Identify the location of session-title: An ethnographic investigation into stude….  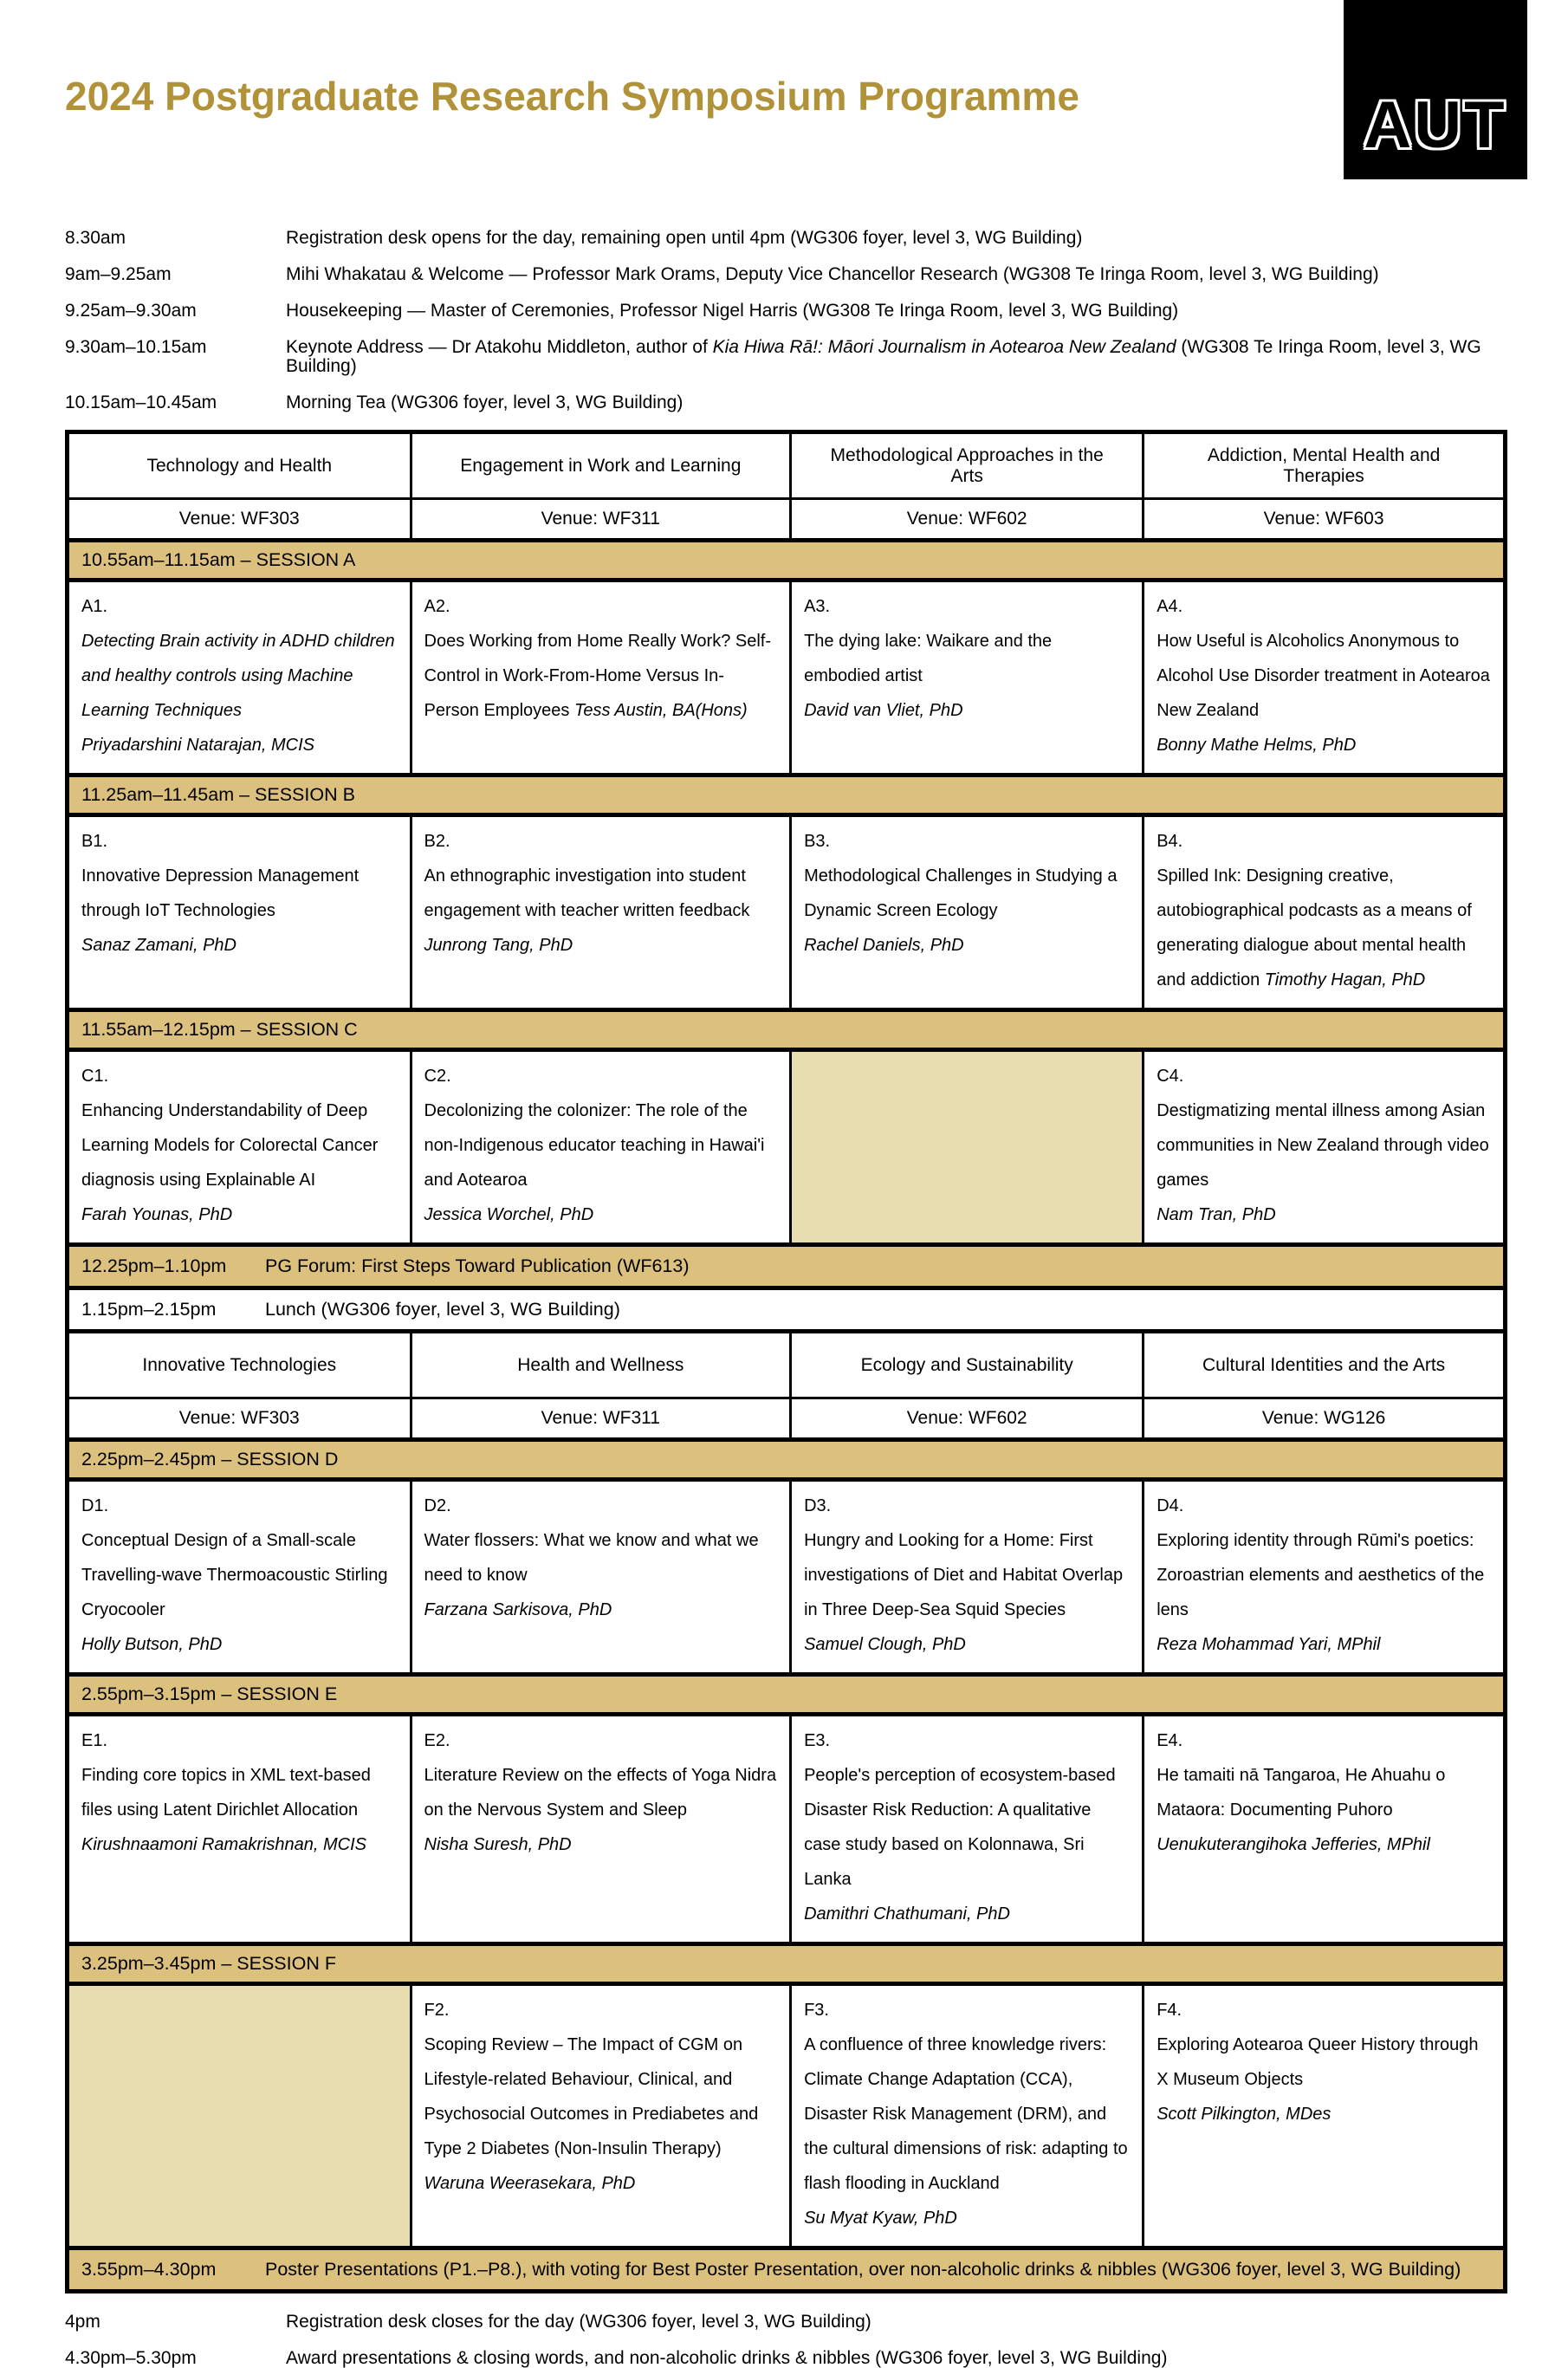
(587, 893).